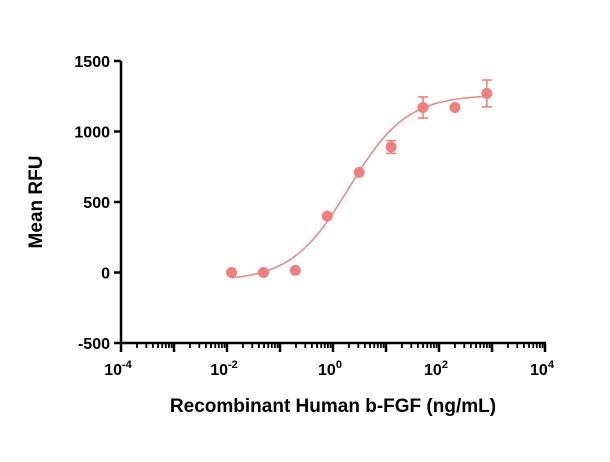  I want to click on x-tick-label: 10⁴, so click(542, 369).